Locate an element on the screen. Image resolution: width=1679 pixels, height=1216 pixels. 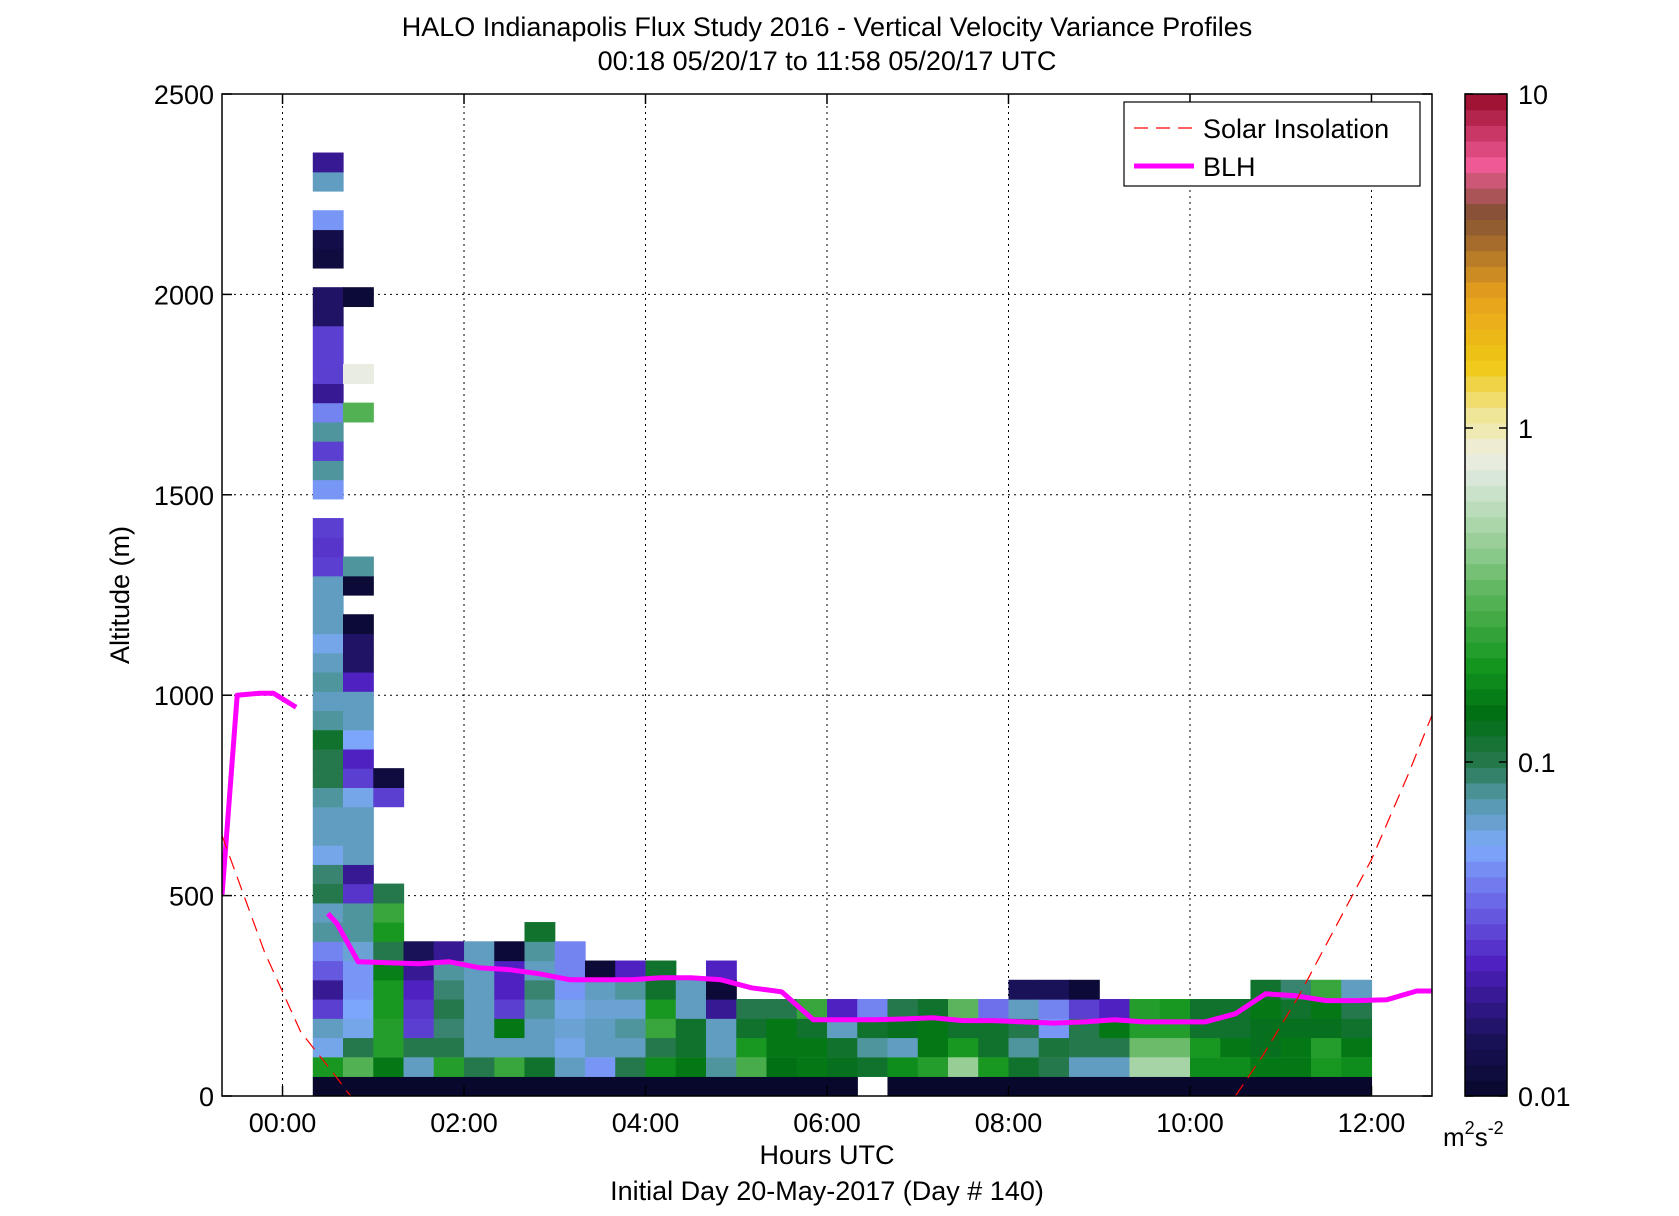
colorbar-tick-label: 10 is located at coordinates (1533, 95).